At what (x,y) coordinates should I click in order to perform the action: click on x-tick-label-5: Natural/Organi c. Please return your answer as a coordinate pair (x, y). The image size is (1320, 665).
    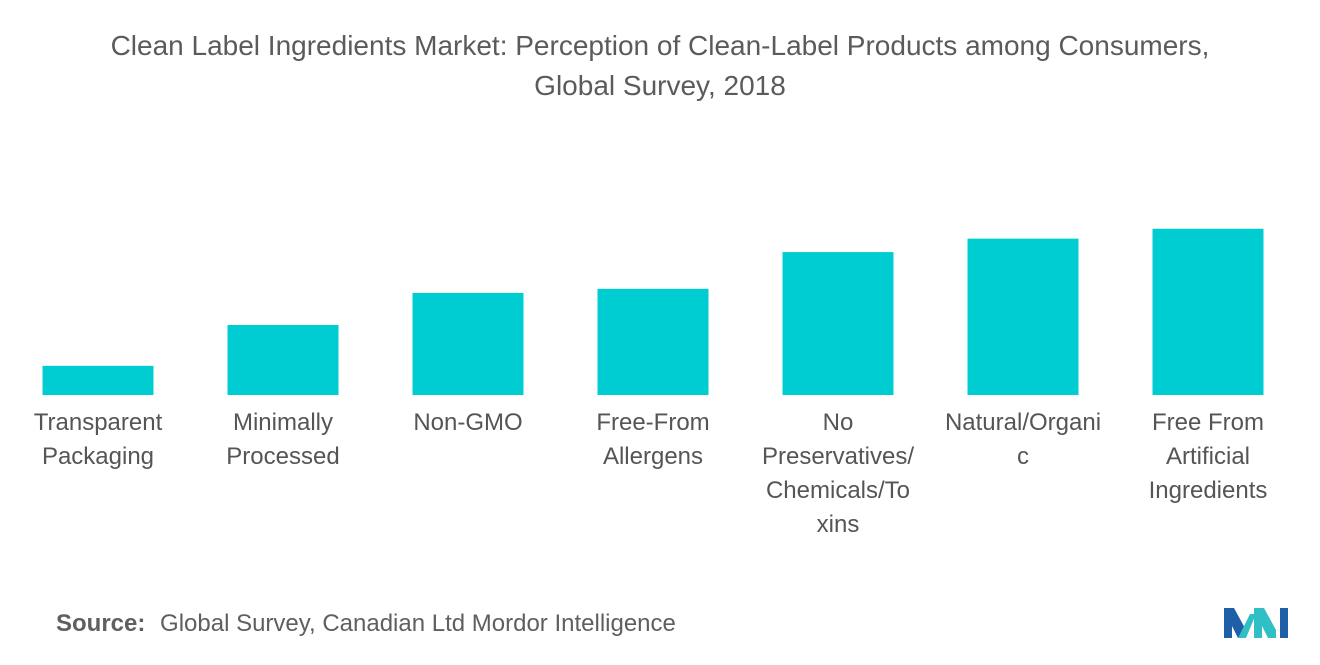
    Looking at the image, I should click on (1023, 439).